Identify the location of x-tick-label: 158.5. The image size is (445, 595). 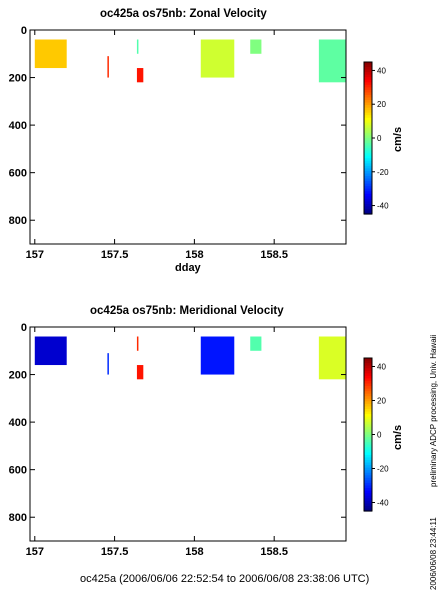
(274, 255).